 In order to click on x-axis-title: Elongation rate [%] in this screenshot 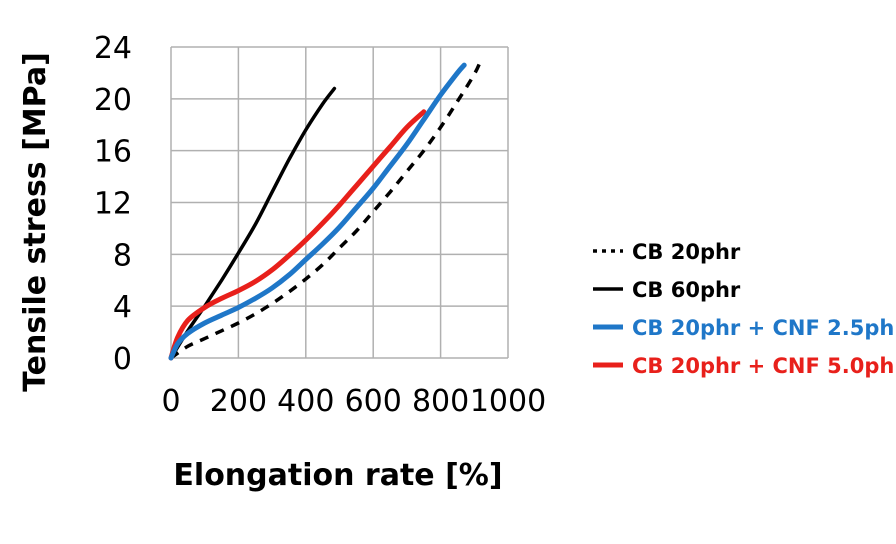, I will do `click(337, 475)`.